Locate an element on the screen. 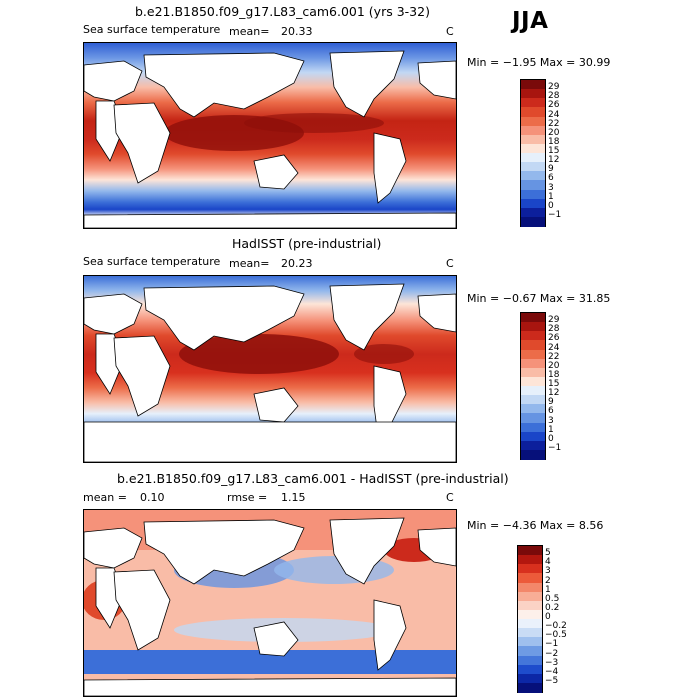  colorbar-tick-label: 2 is located at coordinates (548, 580).